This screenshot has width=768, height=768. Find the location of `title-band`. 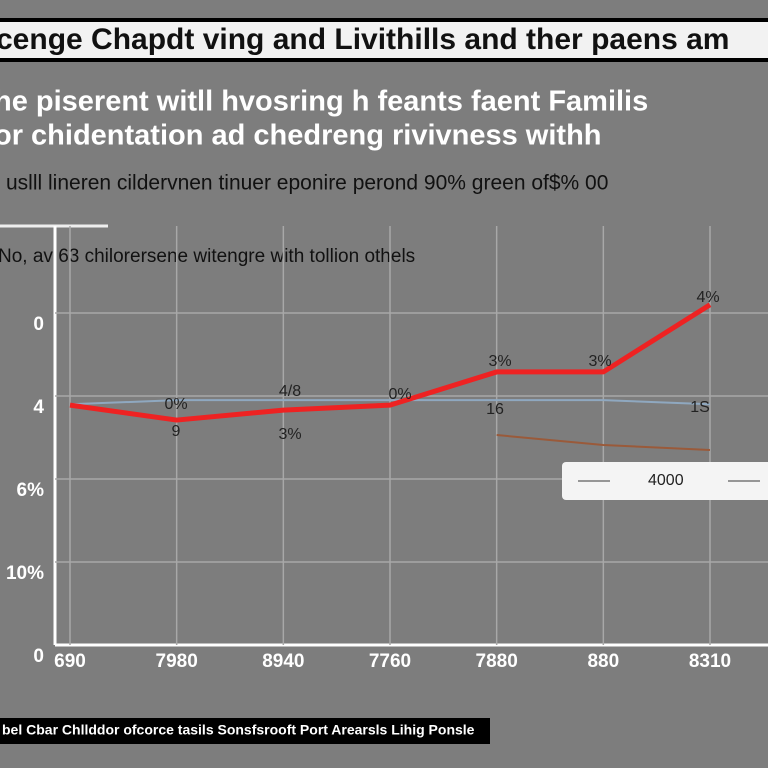

title-band is located at coordinates (384, 40).